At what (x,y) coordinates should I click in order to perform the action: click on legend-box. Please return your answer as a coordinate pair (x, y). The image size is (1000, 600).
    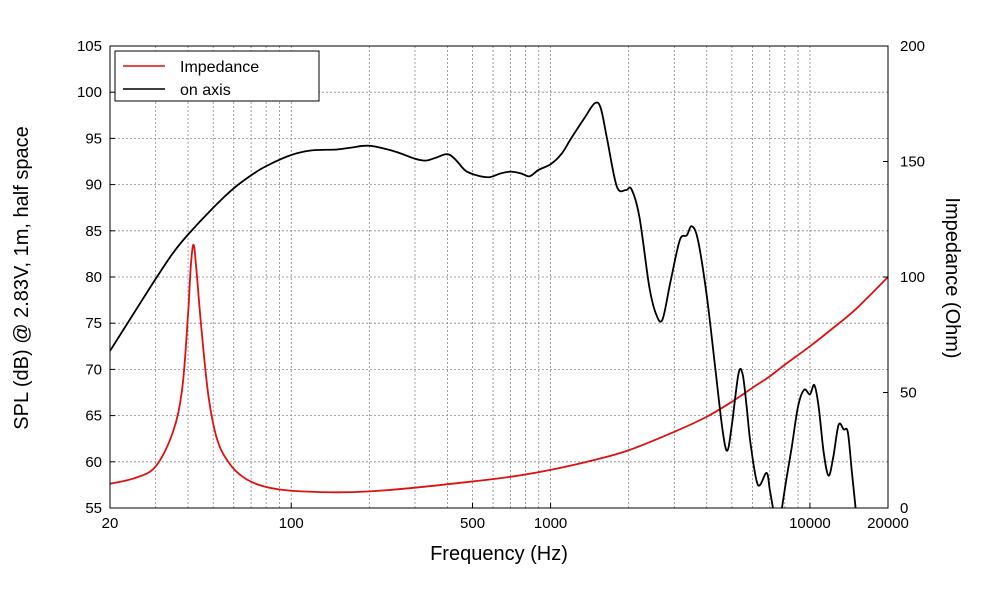
    Looking at the image, I should click on (217, 76).